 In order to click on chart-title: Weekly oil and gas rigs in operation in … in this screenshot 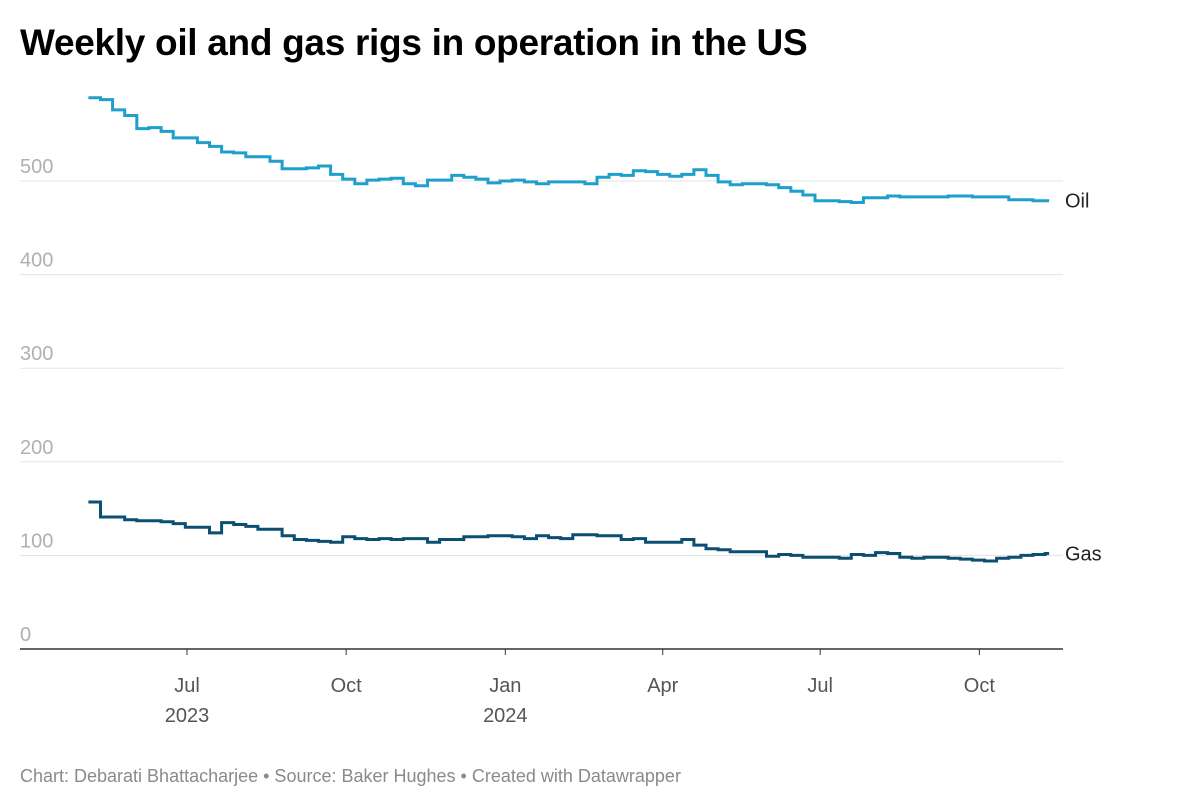, I will do `click(414, 42)`.